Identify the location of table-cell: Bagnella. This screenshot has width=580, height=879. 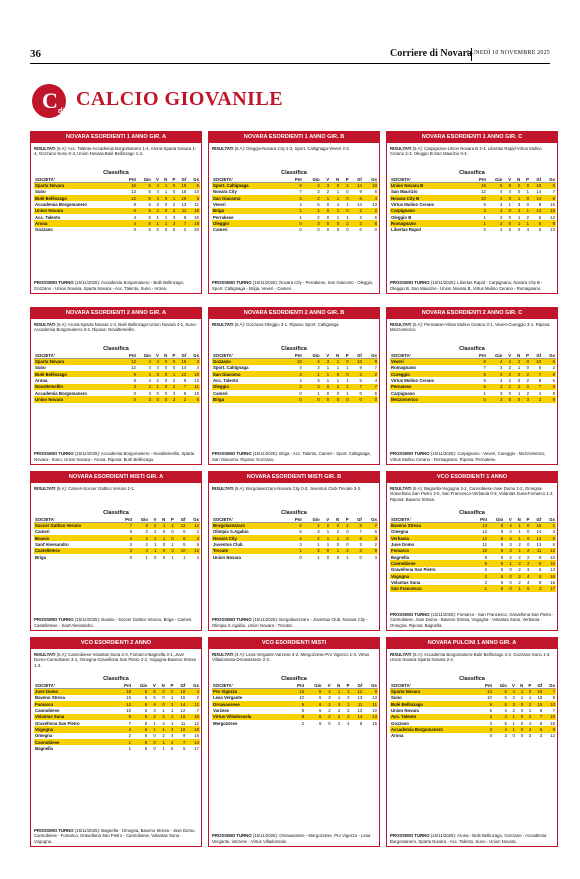
(400, 557).